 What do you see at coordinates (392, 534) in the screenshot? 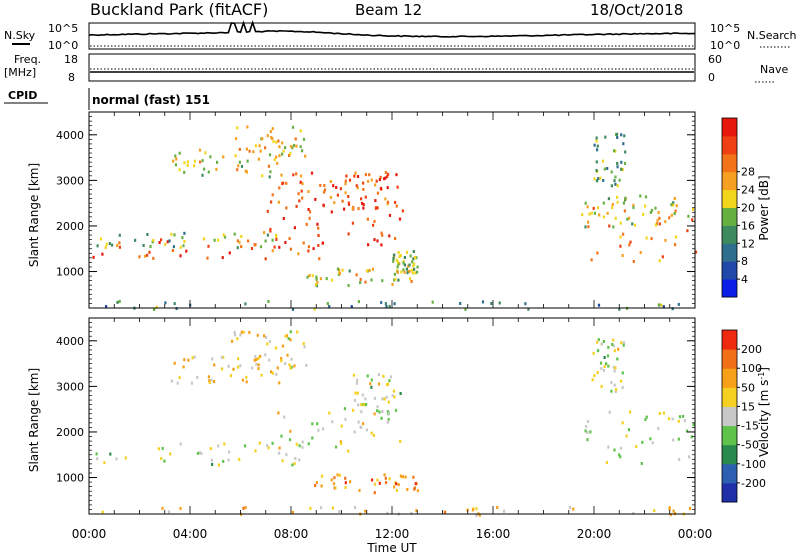
I see `x-tick-label: 12:00` at bounding box center [392, 534].